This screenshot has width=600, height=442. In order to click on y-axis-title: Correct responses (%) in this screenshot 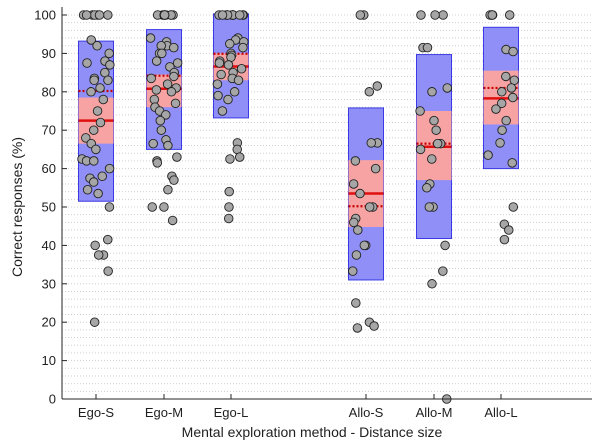, I will do `click(17, 207)`.